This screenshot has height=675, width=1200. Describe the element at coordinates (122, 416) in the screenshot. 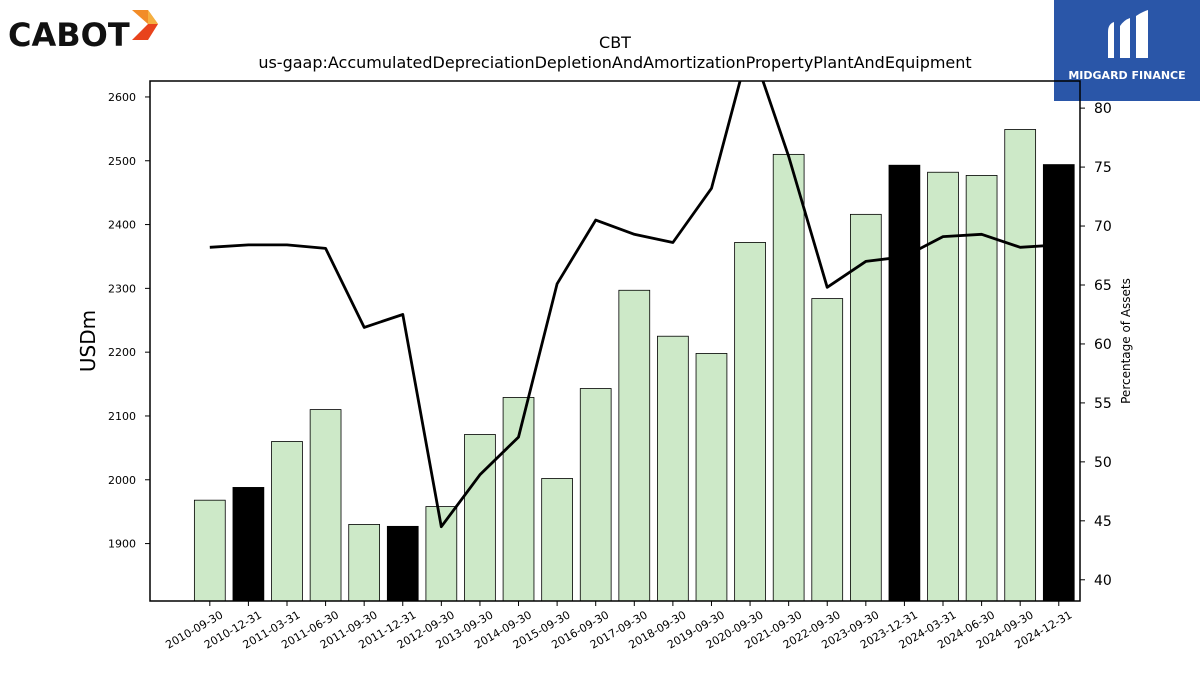

I see `y-tick-label: 2100` at that location.